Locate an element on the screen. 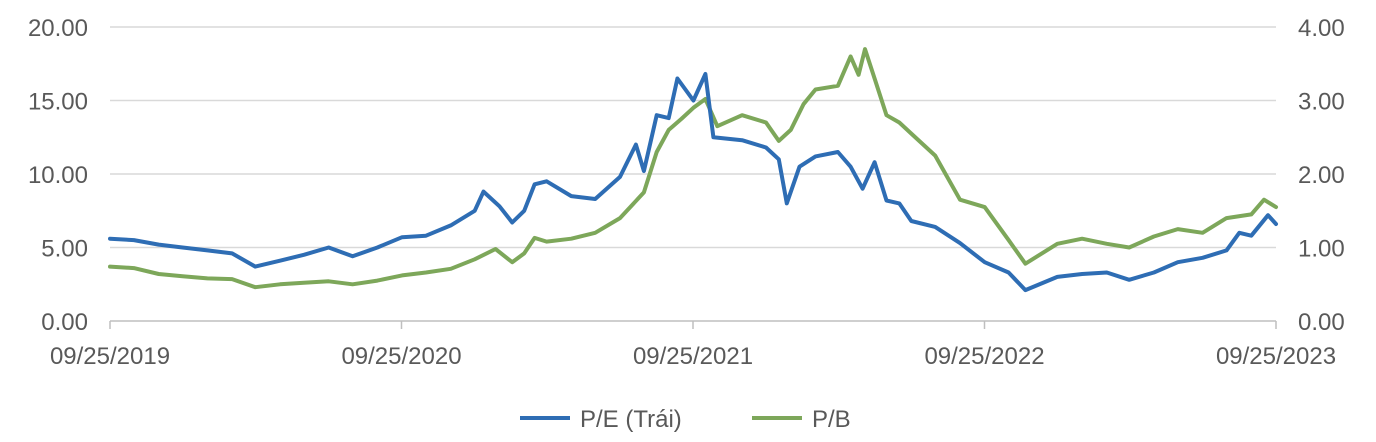 The width and height of the screenshot is (1376, 442). left-tick-label: 10.00 is located at coordinates (58, 175).